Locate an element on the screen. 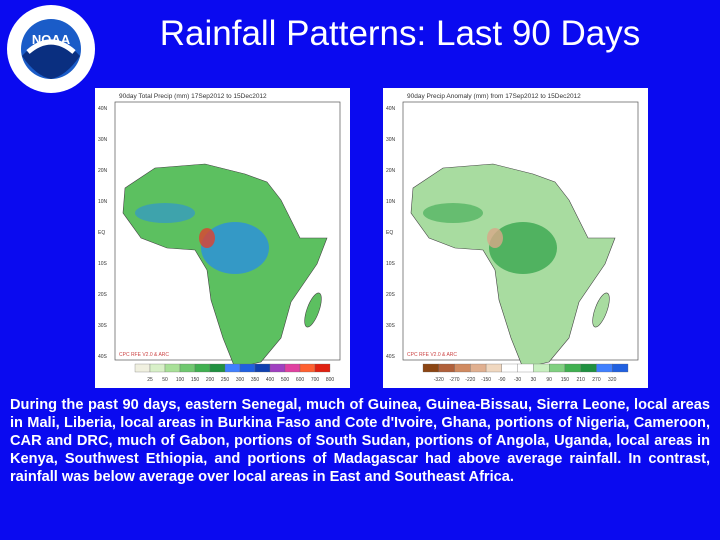 This screenshot has width=720, height=540. legend-label: 270 is located at coordinates (596, 380).